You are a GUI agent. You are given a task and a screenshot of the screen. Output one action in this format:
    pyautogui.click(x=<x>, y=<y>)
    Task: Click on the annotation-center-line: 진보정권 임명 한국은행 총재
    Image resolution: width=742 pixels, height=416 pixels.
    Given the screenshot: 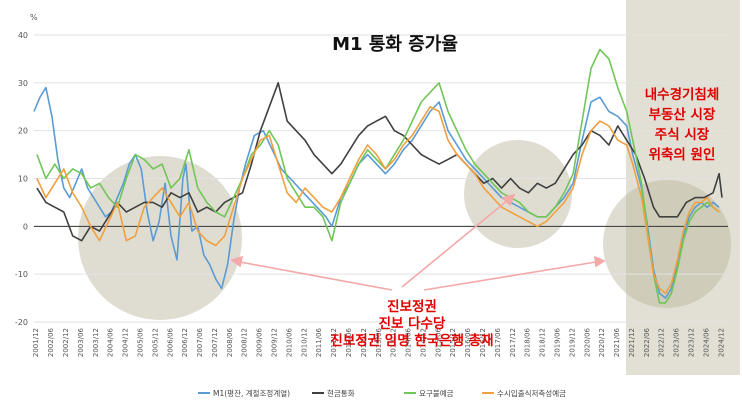 What is the action you would take?
    pyautogui.click(x=411, y=340)
    